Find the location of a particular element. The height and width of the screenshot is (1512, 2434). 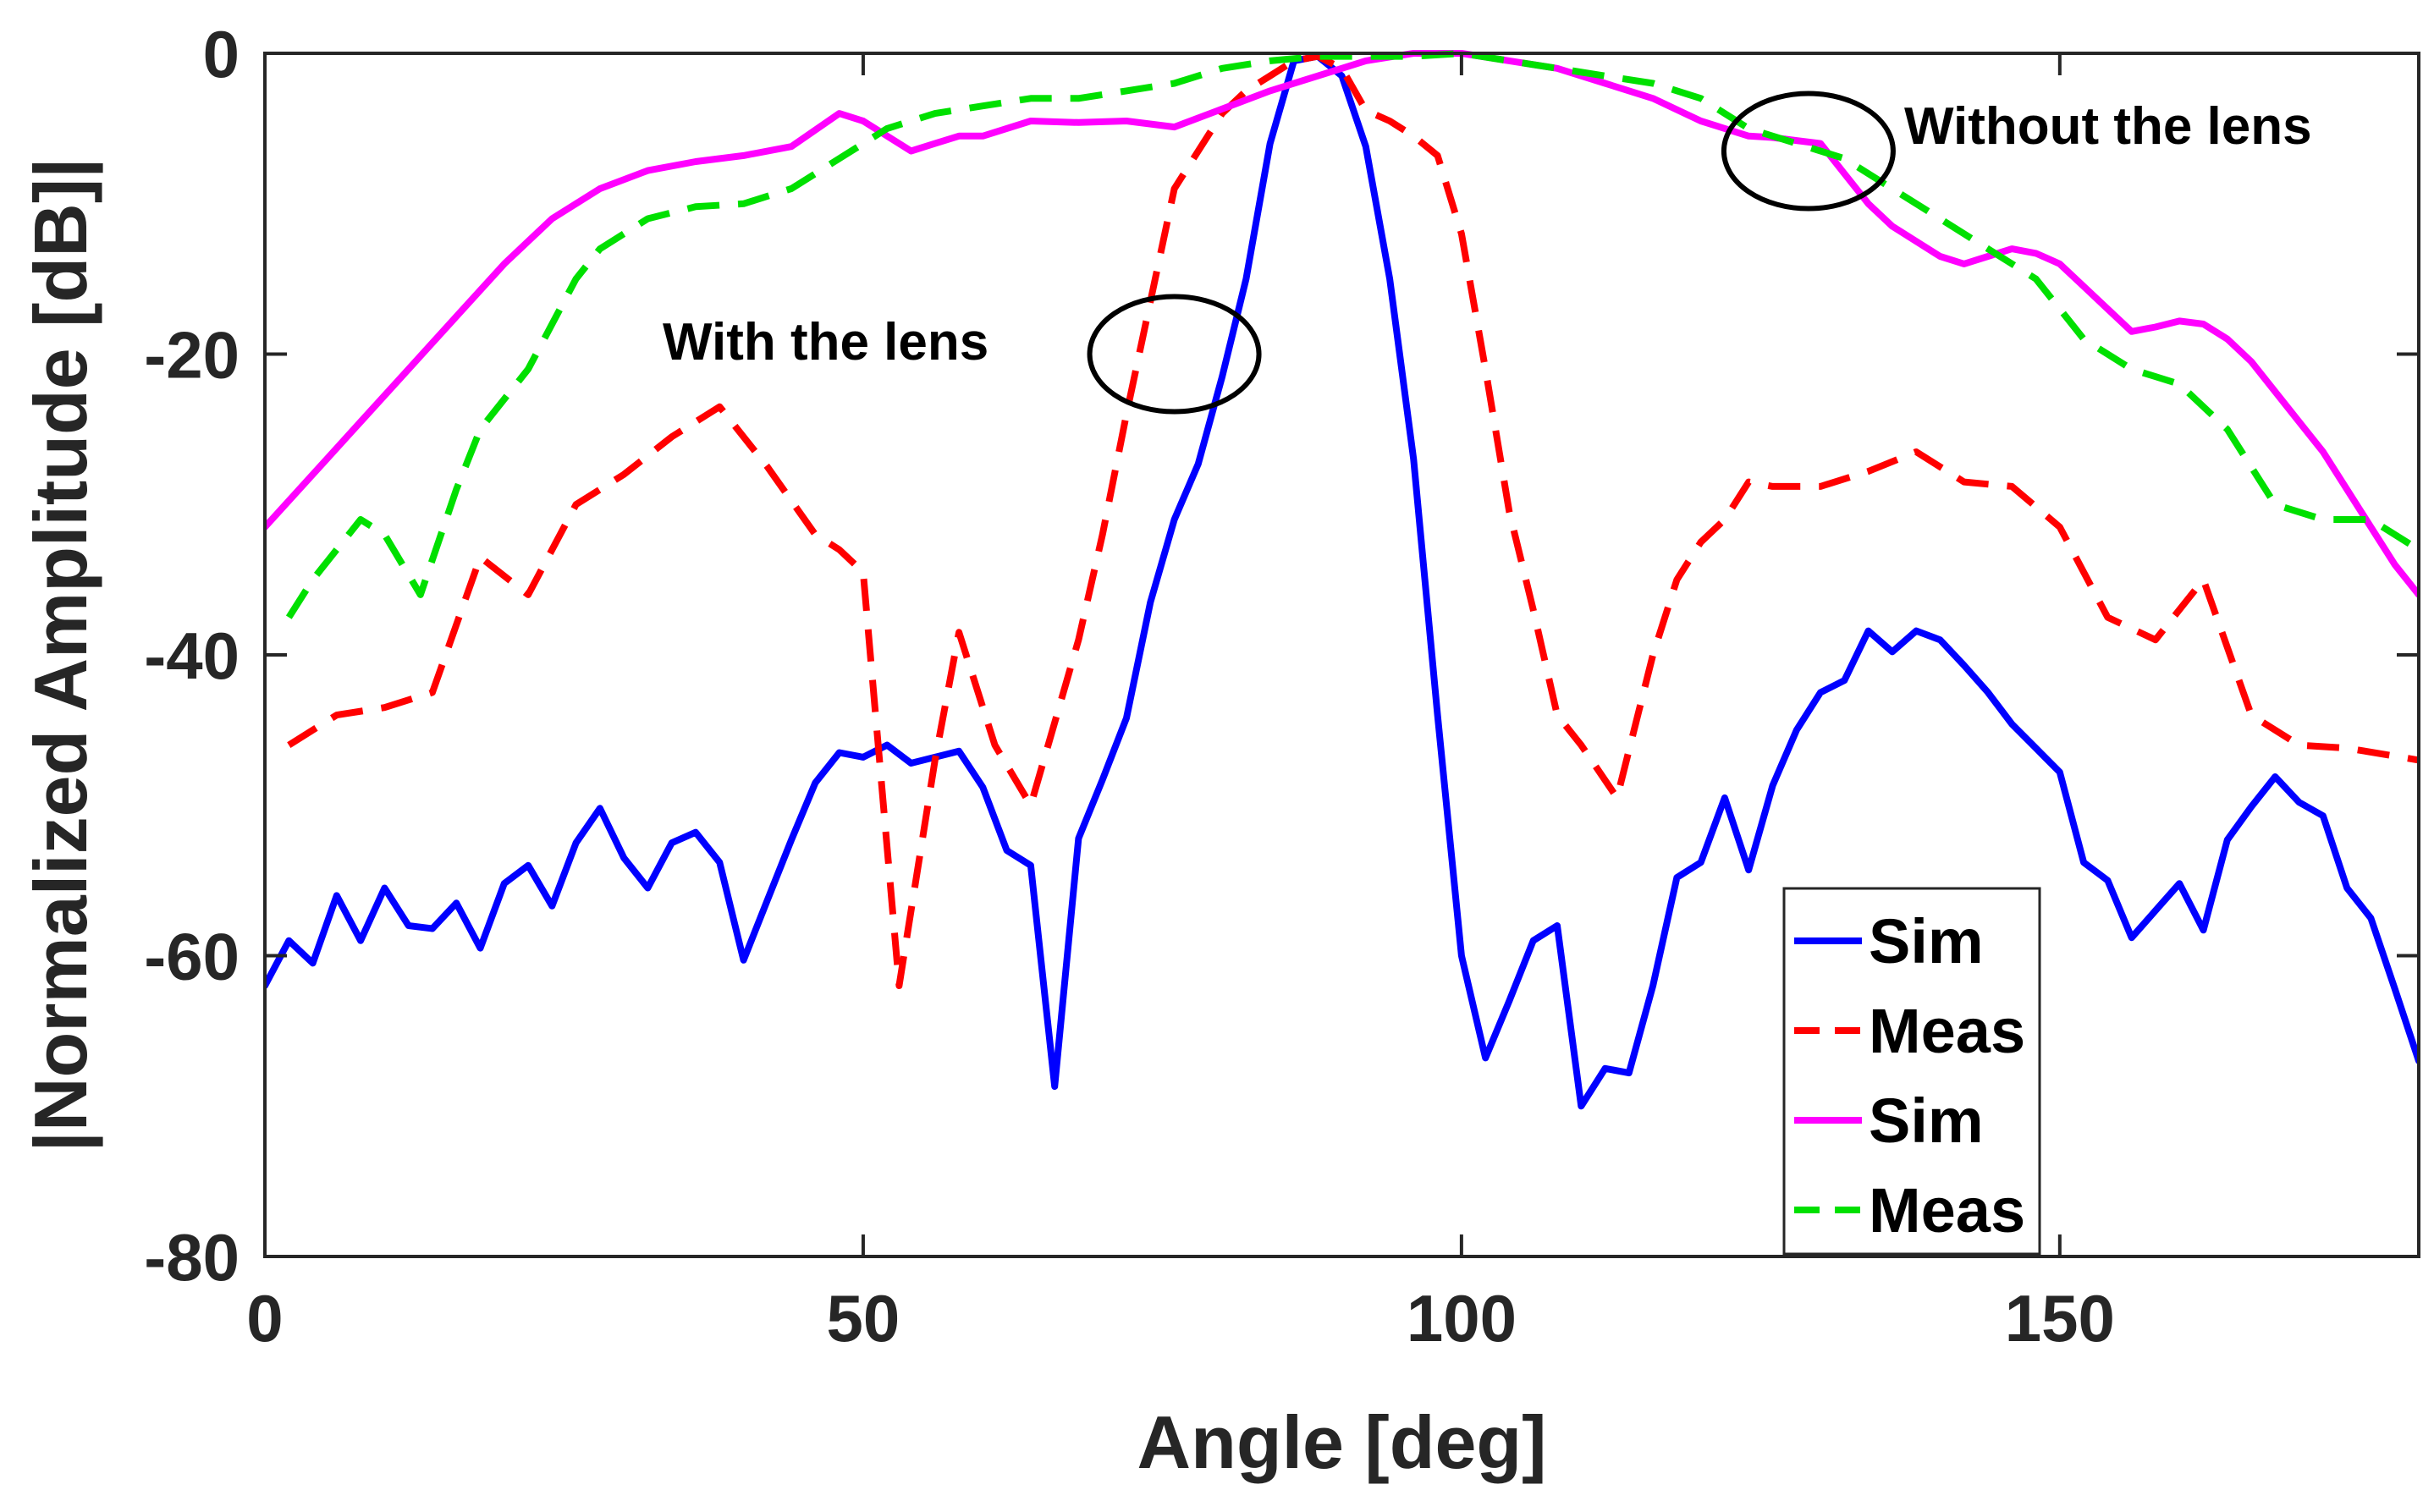

legend-label-without-lens-sim: Sim is located at coordinates (1926, 1121).